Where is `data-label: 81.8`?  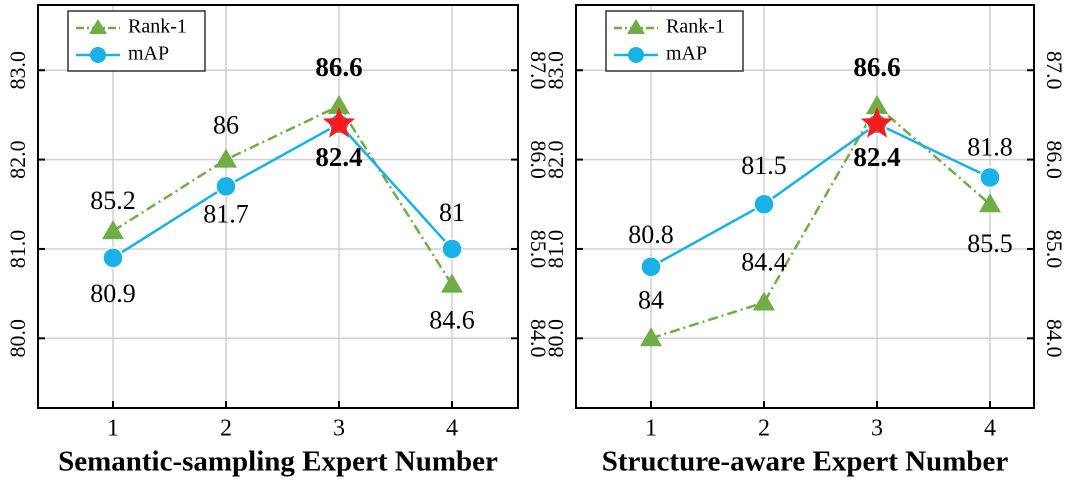
data-label: 81.8 is located at coordinates (990, 146).